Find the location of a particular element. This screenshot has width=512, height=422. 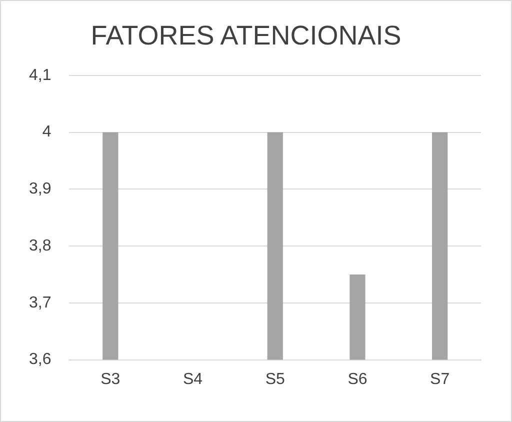

y-tick-label: 3,7 is located at coordinates (40, 303).